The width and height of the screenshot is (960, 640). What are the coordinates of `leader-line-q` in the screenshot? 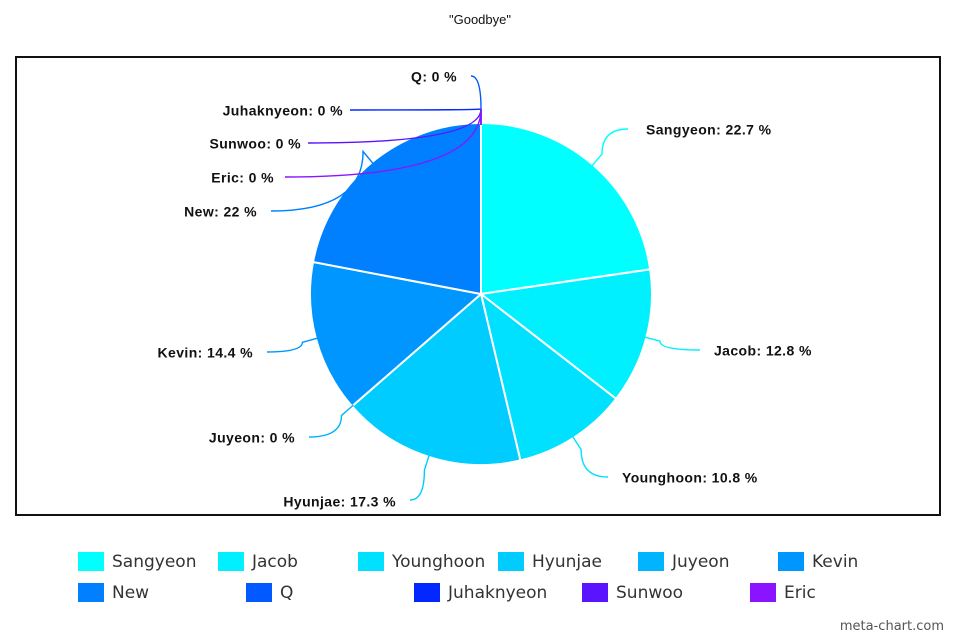 It's located at (476, 100).